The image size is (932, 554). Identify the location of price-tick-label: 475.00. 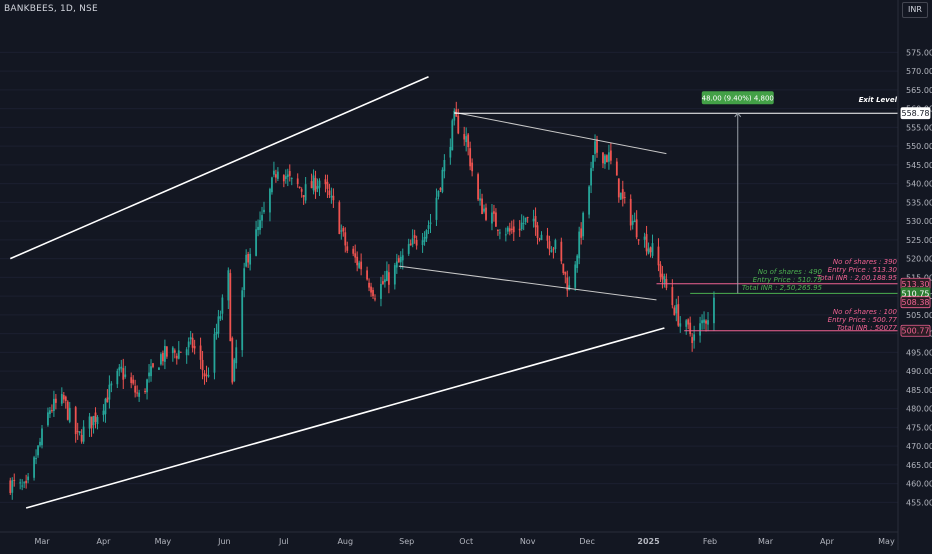
(919, 427).